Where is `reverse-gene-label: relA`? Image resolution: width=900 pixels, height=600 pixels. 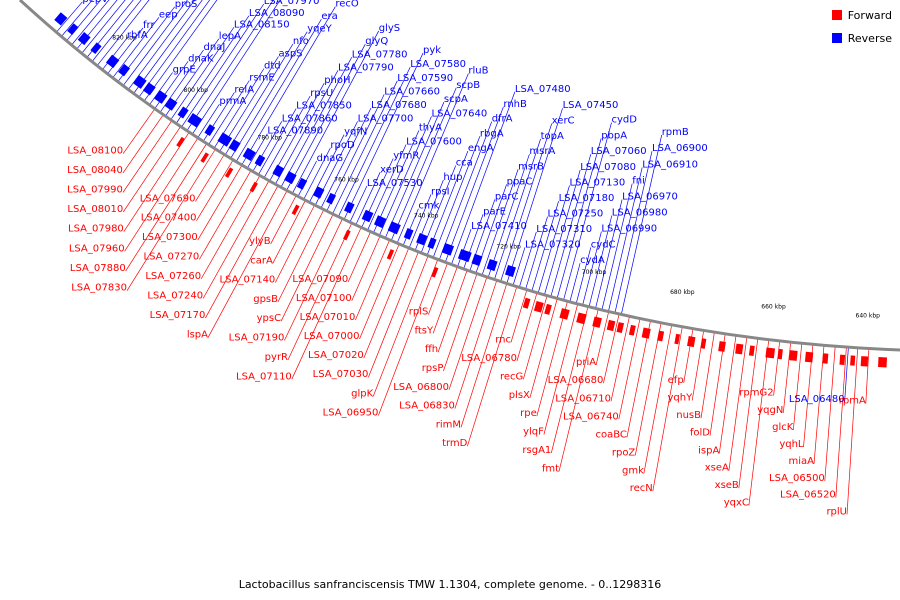 reverse-gene-label: relA is located at coordinates (244, 89).